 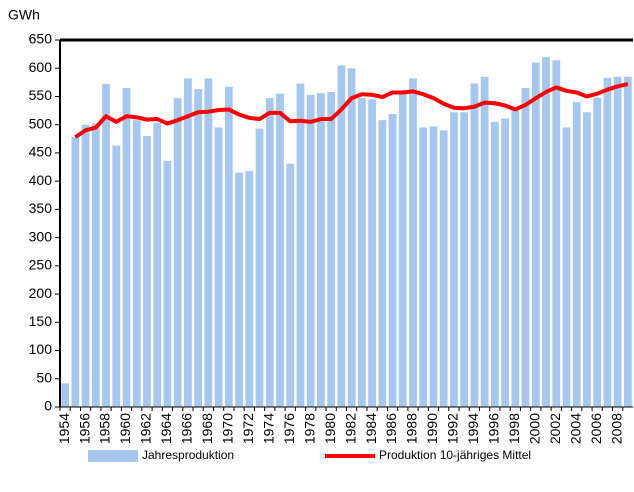 What do you see at coordinates (84, 428) in the screenshot?
I see `x-tick-label: 1956` at bounding box center [84, 428].